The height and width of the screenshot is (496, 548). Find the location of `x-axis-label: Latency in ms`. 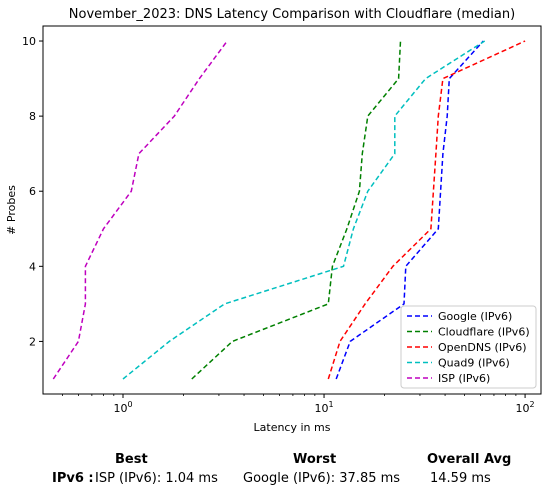

x-axis-label: Latency in ms is located at coordinates (292, 427).